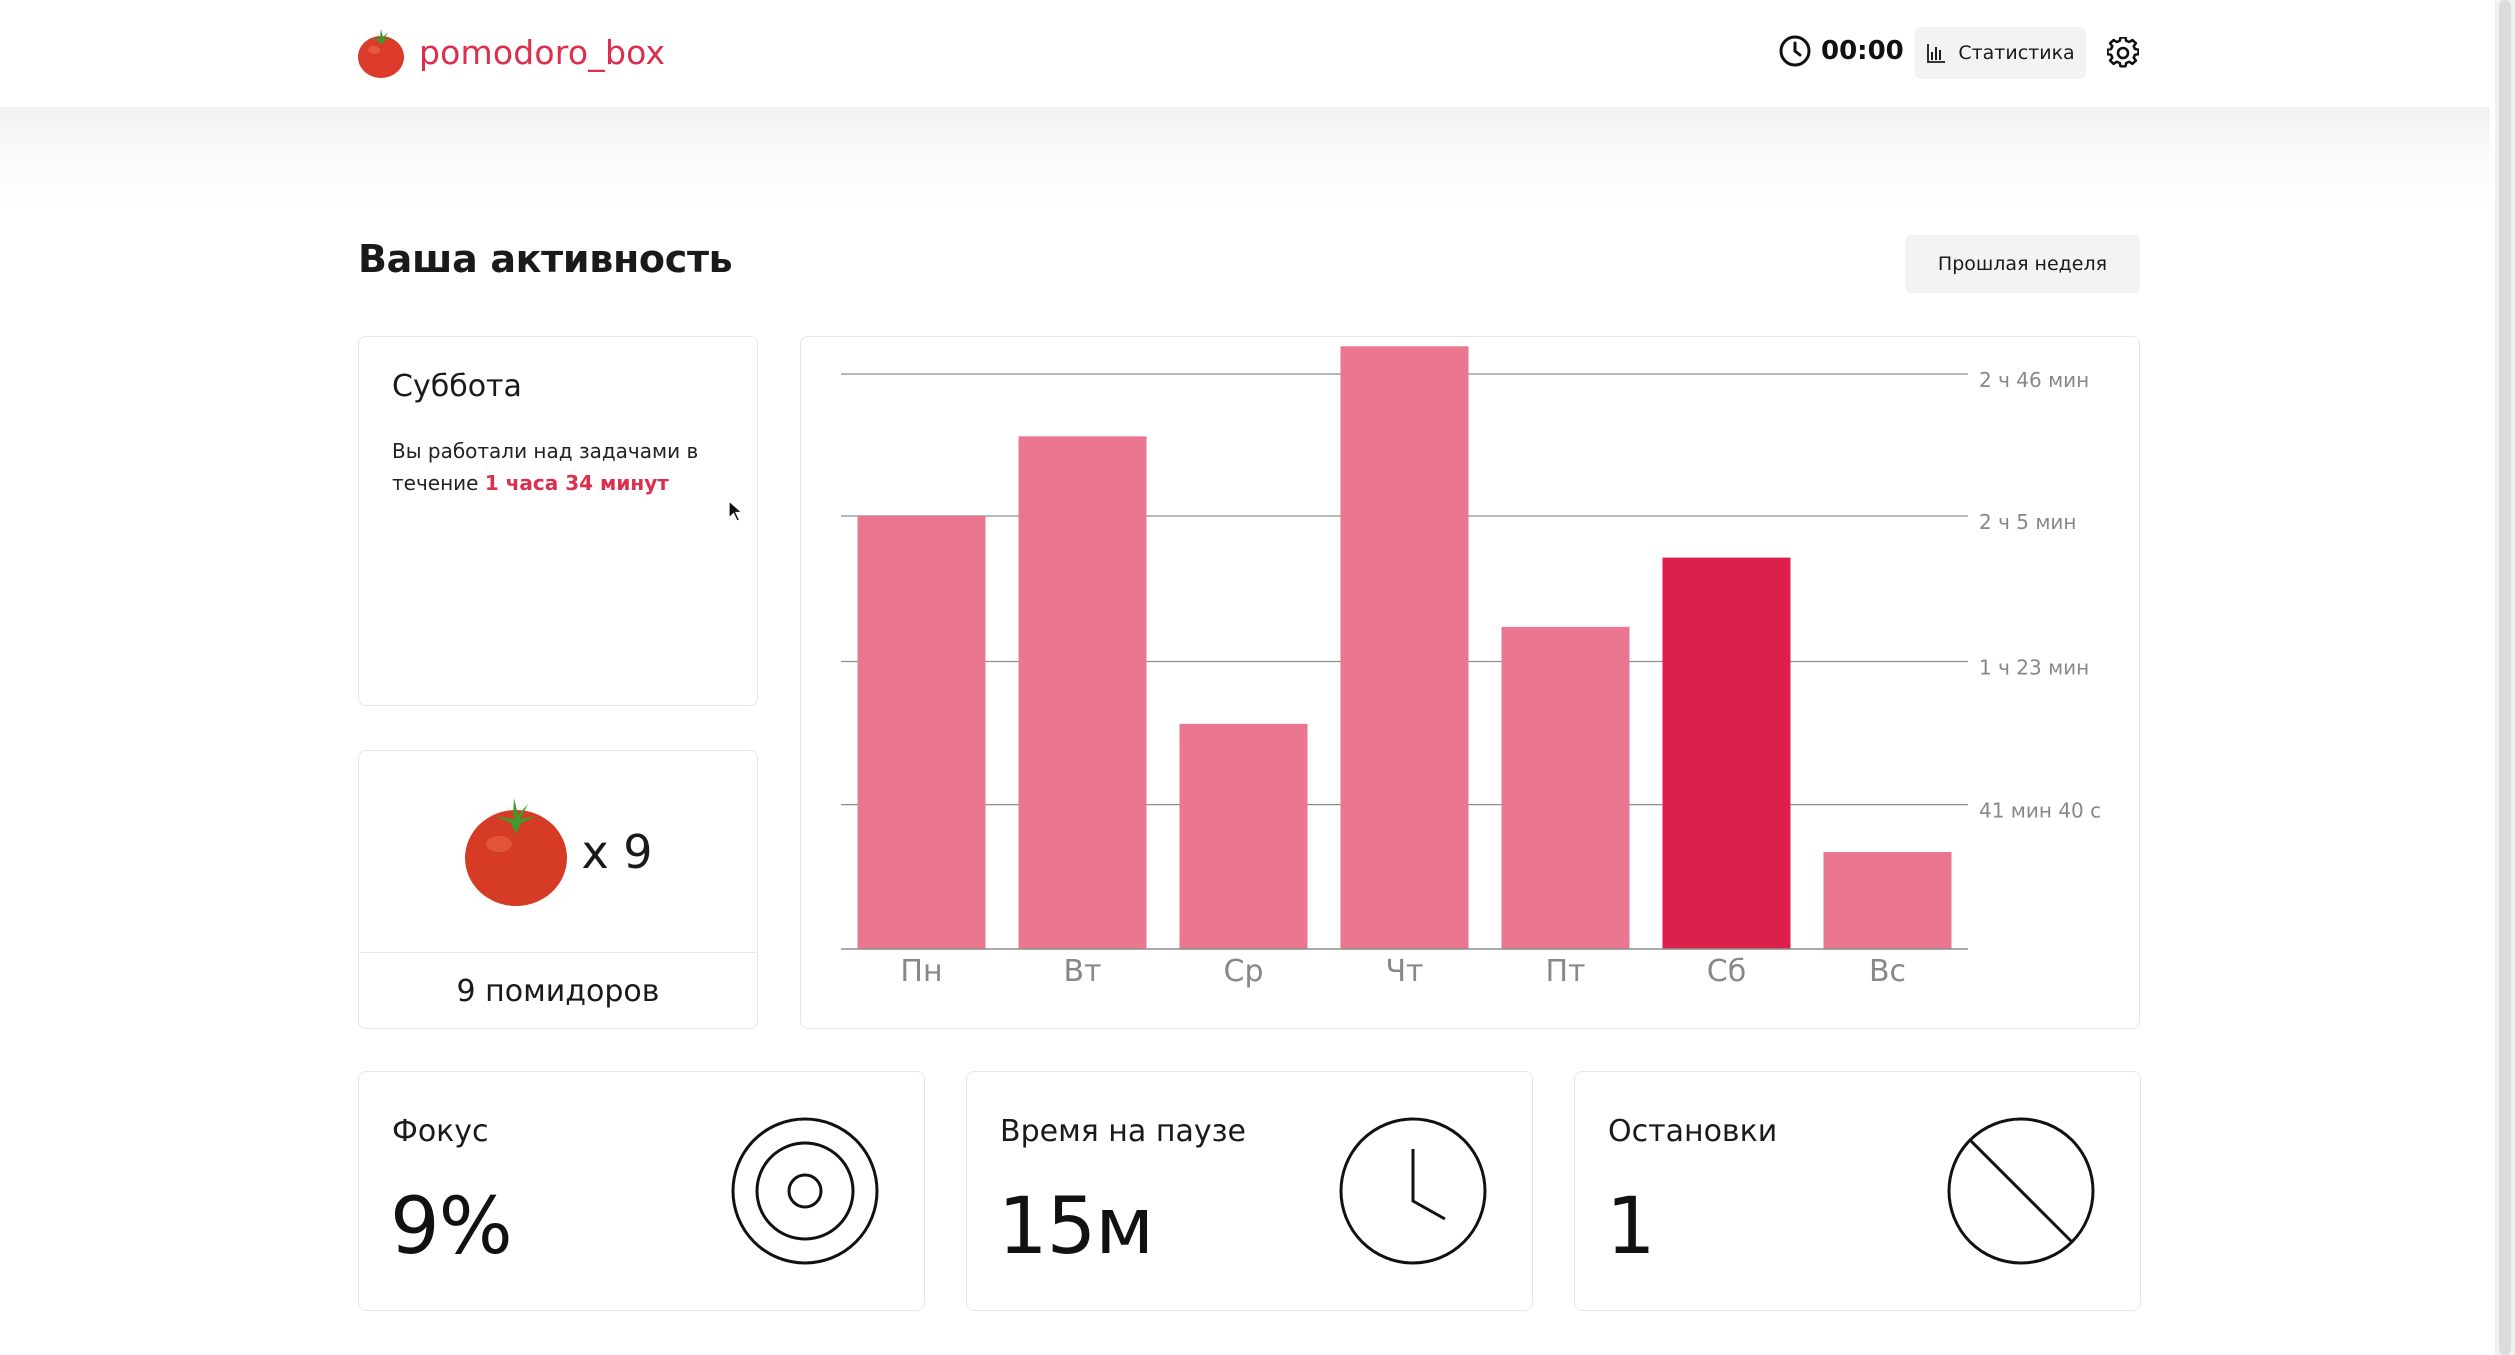 This screenshot has width=2515, height=1355. I want to click on chart-y-tick-label: 41 мин 40 с, so click(2040, 811).